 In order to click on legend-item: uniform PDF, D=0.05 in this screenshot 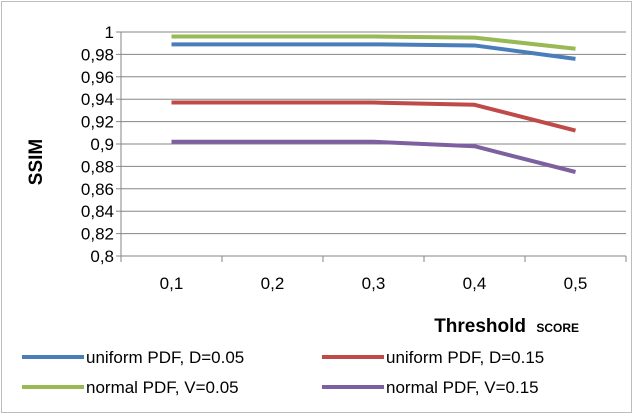, I will do `click(133, 357)`.